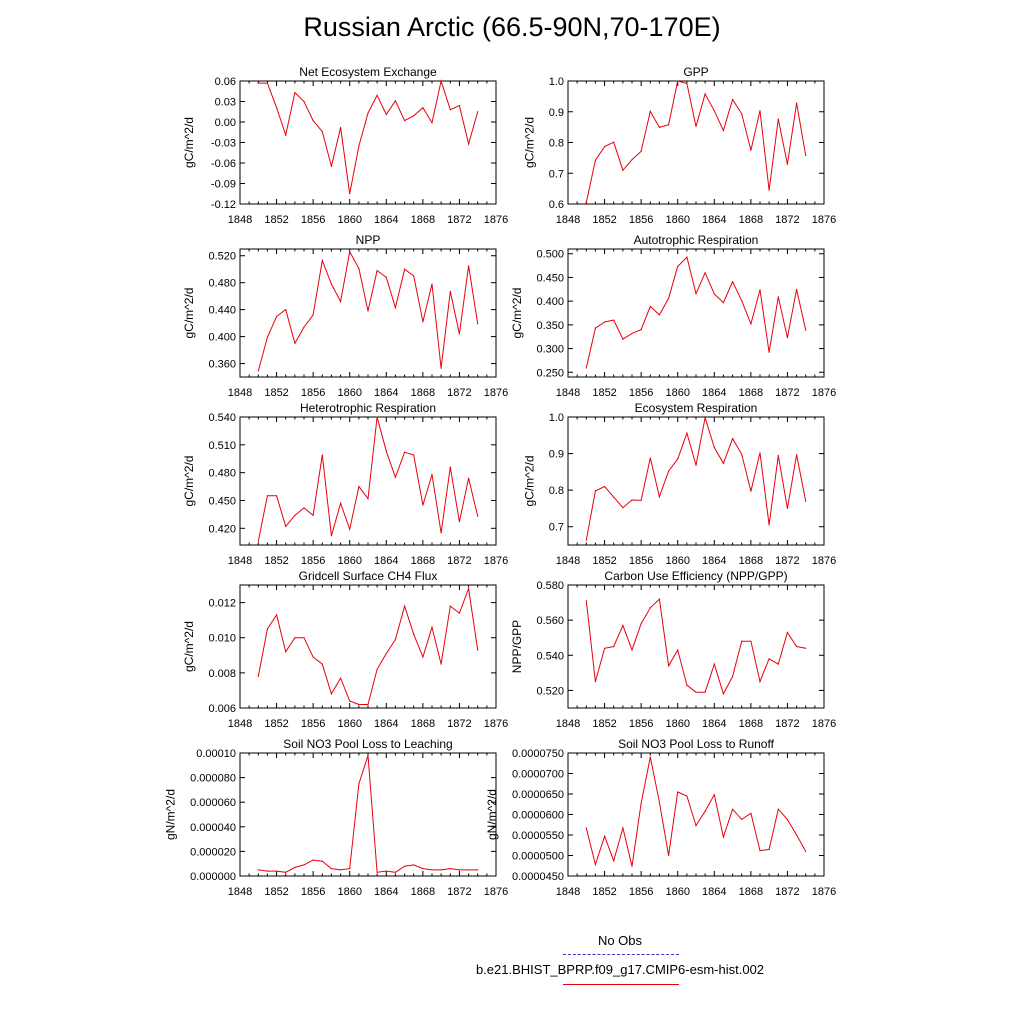  I want to click on x-tick-label: 1860, so click(349, 220).